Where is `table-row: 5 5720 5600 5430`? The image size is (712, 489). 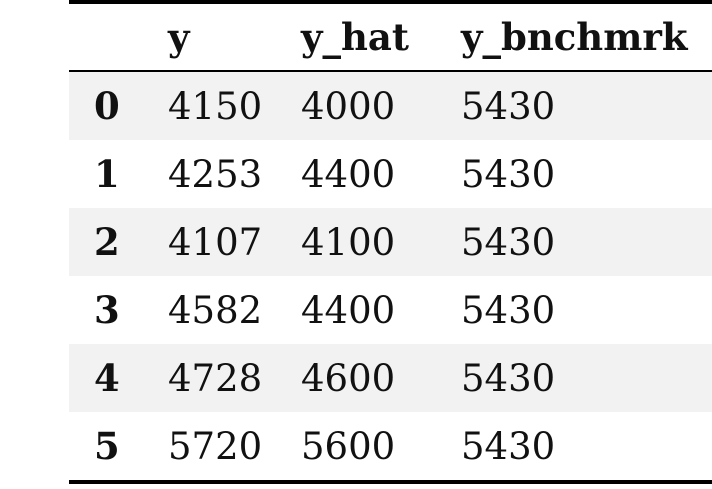 table-row: 5 5720 5600 5430 is located at coordinates (390, 447).